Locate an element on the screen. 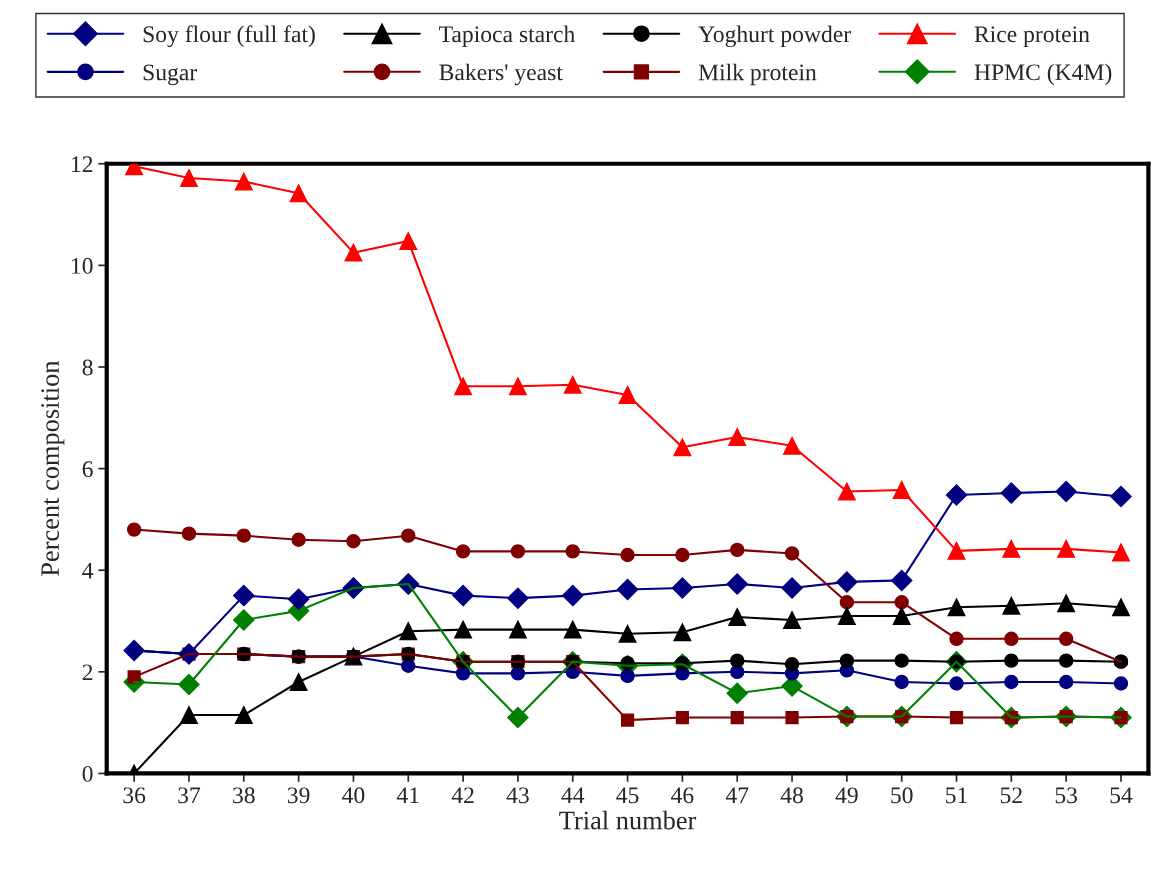 Image resolution: width=1160 pixels, height=871 pixels. x-tick-label: 52 is located at coordinates (1011, 795).